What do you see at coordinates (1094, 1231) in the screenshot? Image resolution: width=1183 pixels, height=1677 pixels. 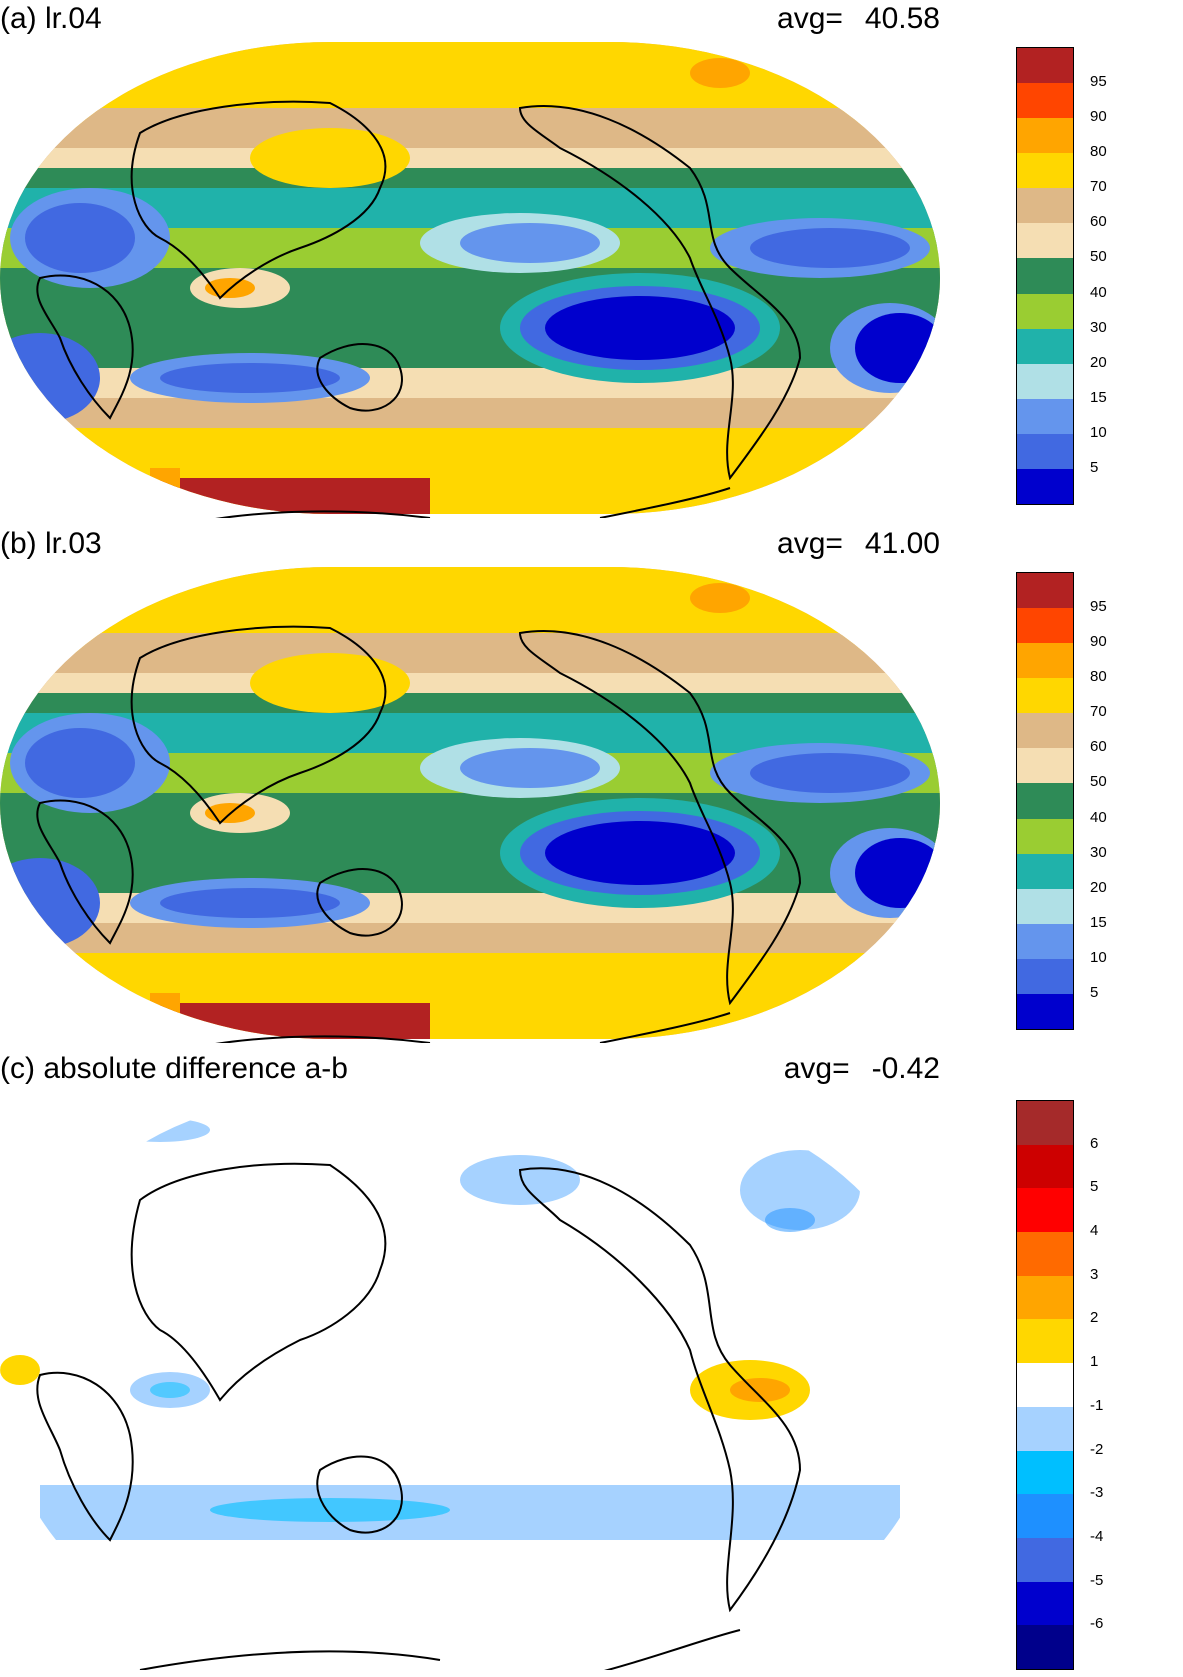 I see `colorbar-tick-label: 4` at bounding box center [1094, 1231].